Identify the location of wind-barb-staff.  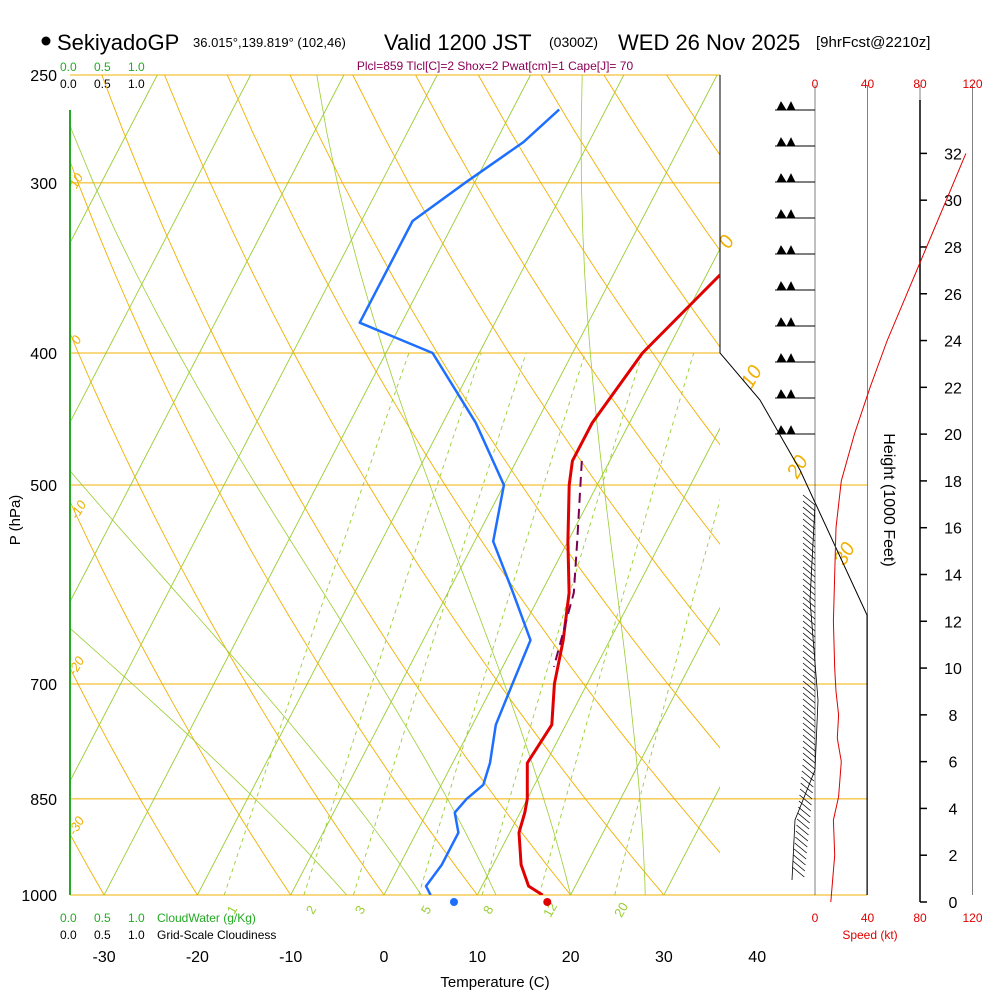
(805, 692).